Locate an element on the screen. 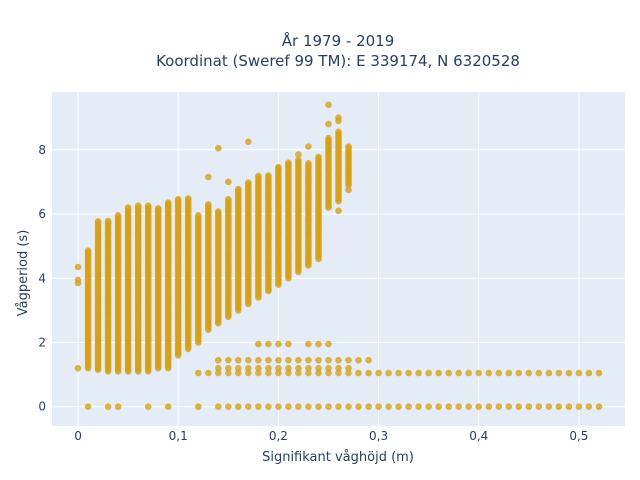 Image resolution: width=640 pixels, height=480 pixels. x-axis-ticks: 0 0,1 0,2 0,3 0,4 0,5 is located at coordinates (331, 436).